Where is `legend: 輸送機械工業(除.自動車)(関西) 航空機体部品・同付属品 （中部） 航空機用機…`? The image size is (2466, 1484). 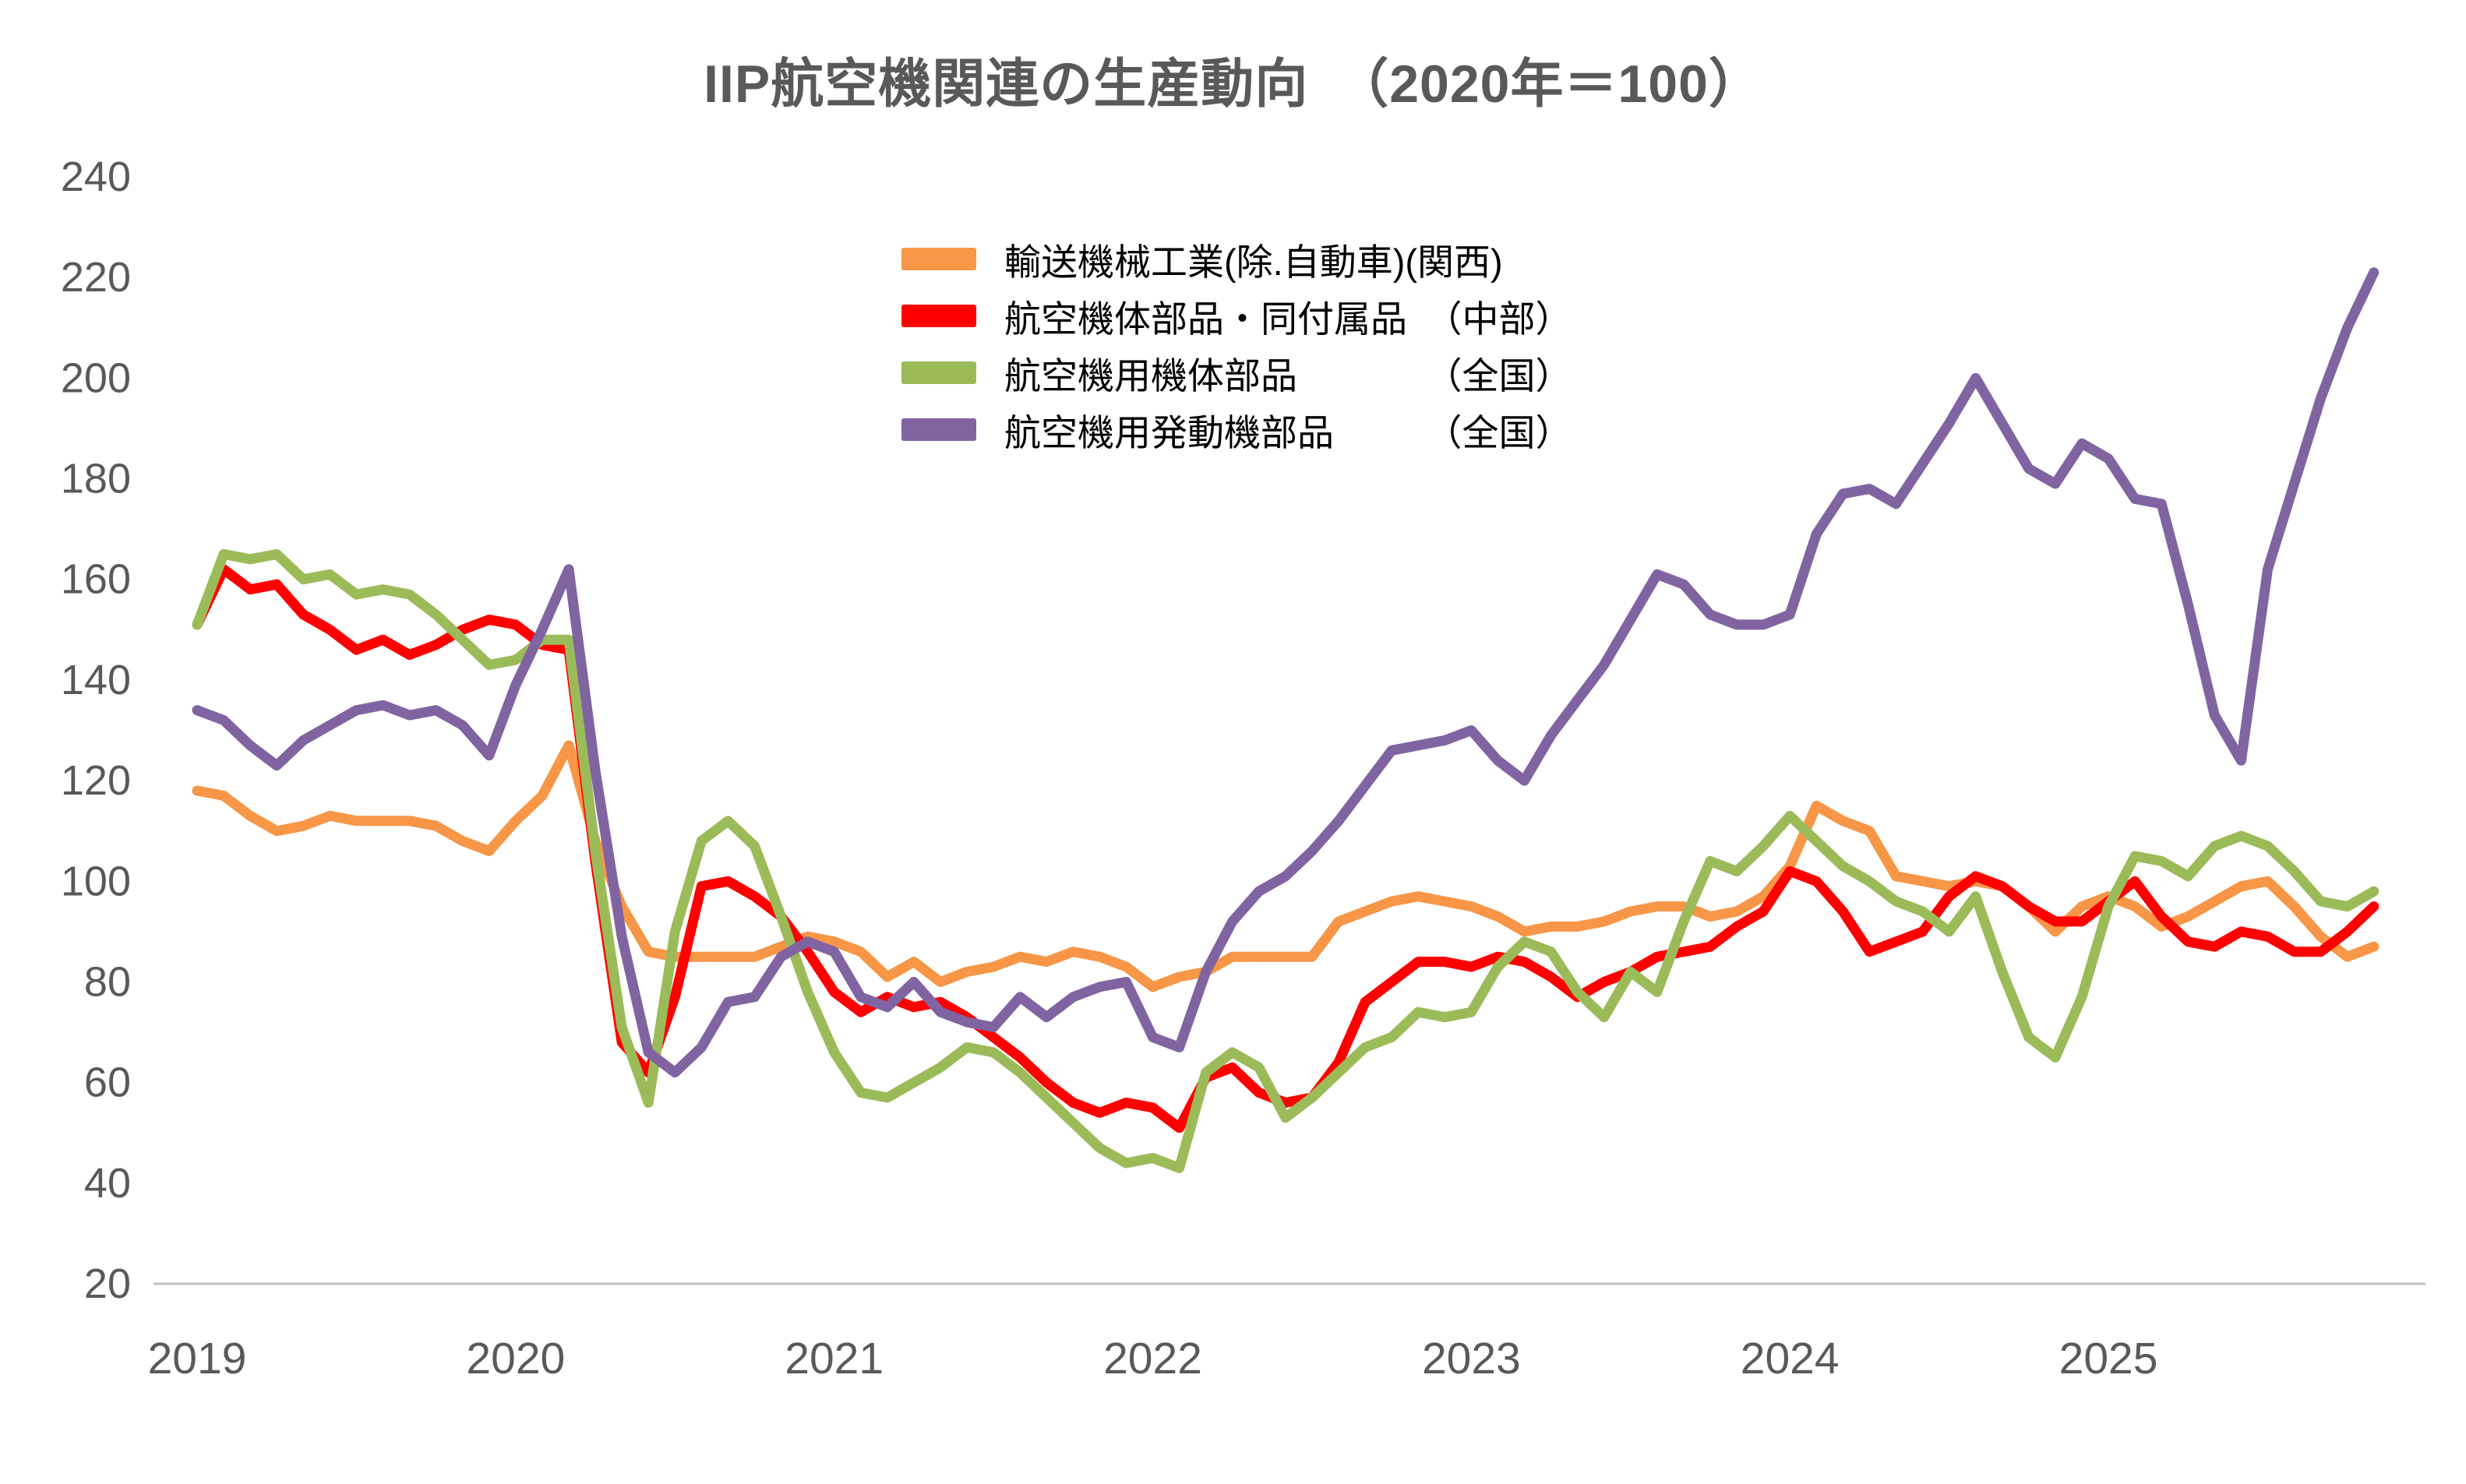 legend: 輸送機械工業(除.自動車)(関西) 航空機体部品・同付属品 （中部） 航空機用機… is located at coordinates (1236, 344).